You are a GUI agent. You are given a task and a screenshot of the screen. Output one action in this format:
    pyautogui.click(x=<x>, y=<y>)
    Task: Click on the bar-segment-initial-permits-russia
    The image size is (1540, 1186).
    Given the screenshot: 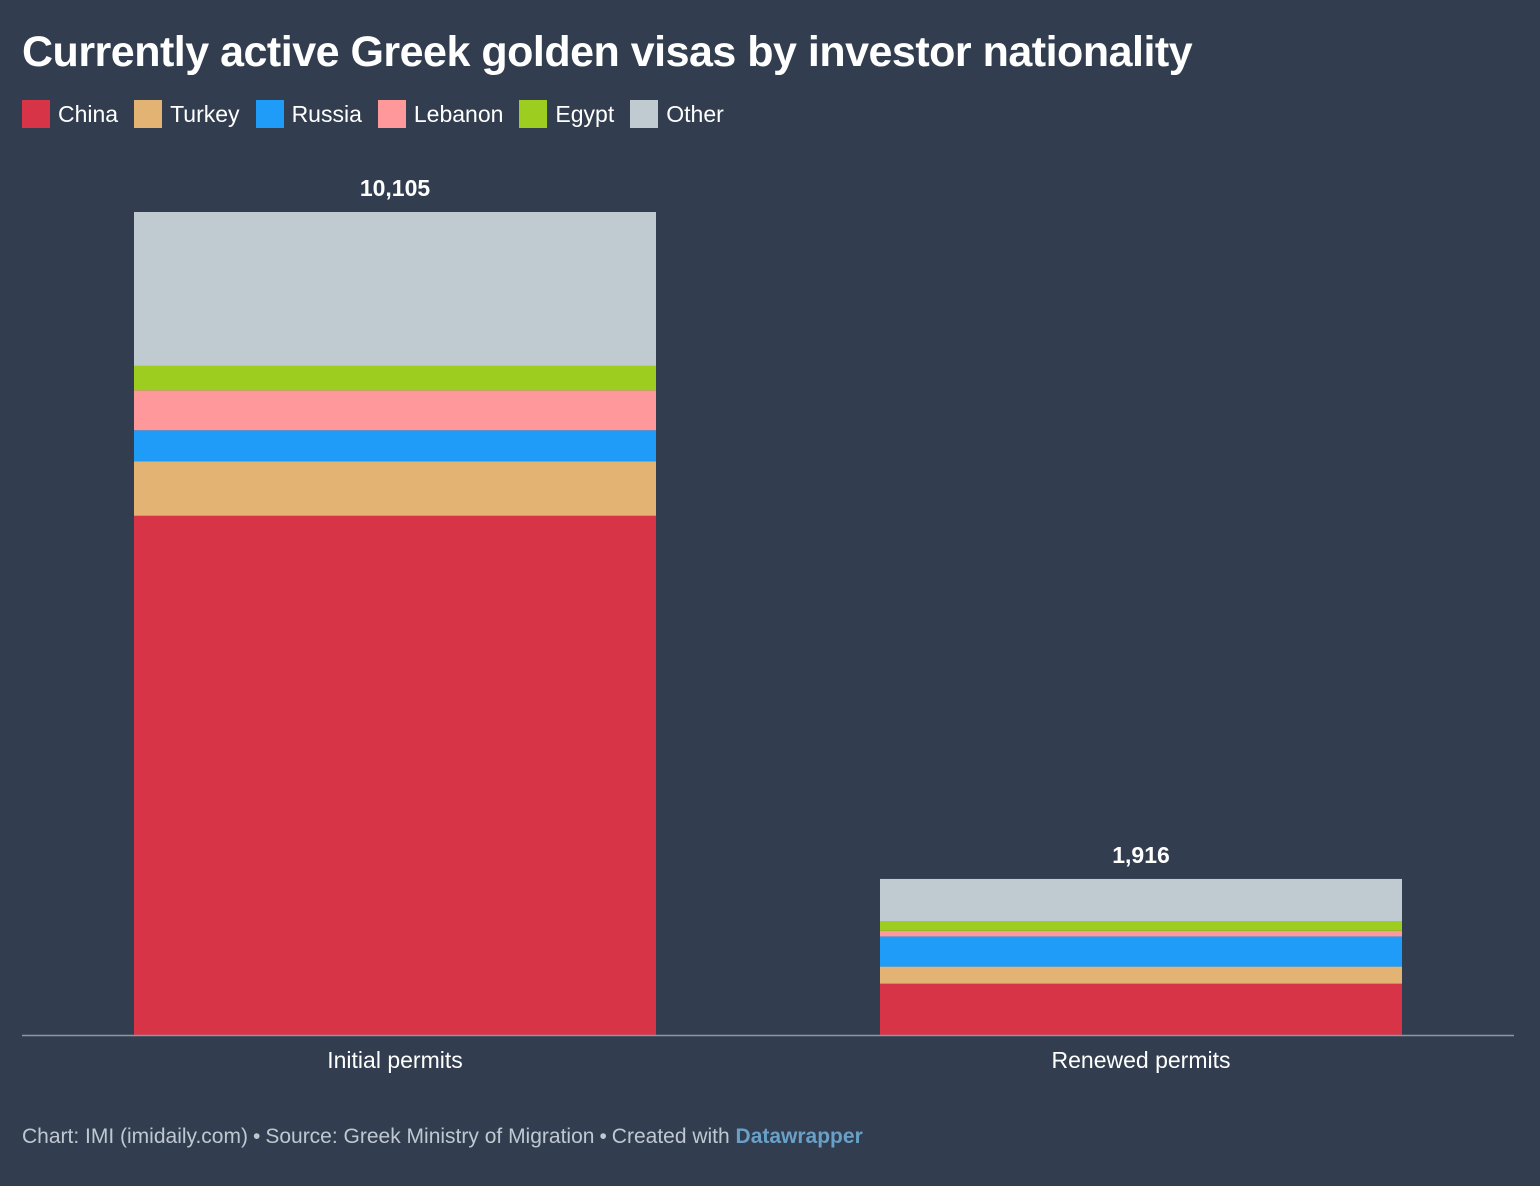 What is the action you would take?
    pyautogui.click(x=395, y=446)
    